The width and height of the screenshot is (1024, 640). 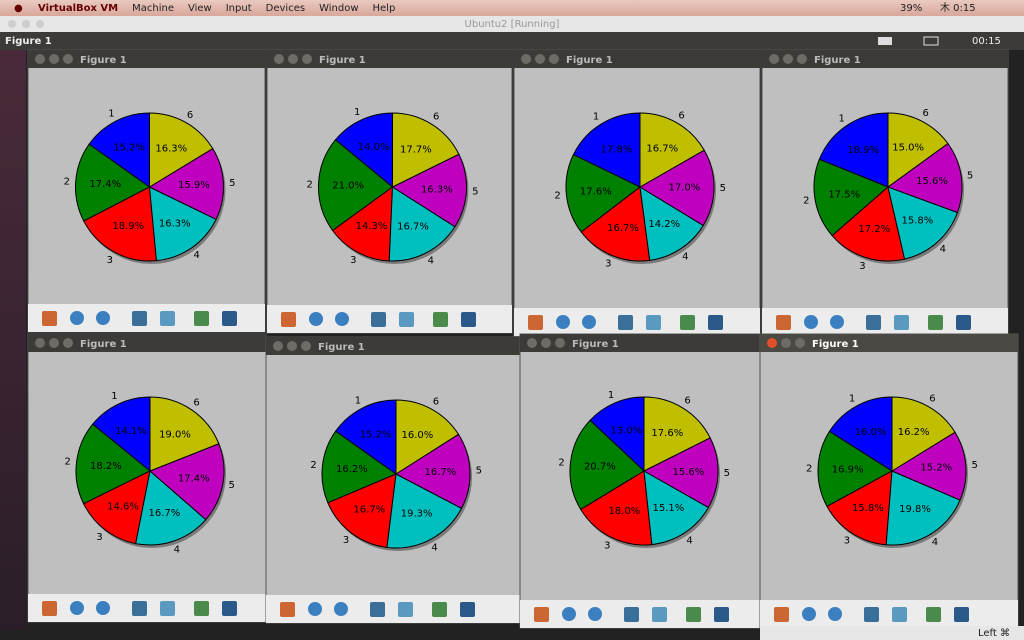 What do you see at coordinates (681, 115) in the screenshot?
I see `slice-label: 6` at bounding box center [681, 115].